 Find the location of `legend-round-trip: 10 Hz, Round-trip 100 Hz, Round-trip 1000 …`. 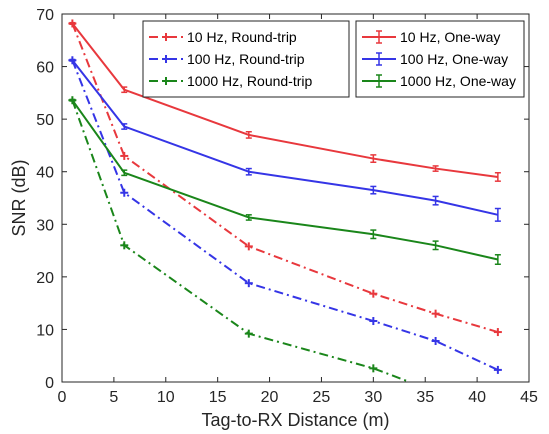

legend-round-trip: 10 Hz, Round-trip 100 Hz, Round-trip 1000 … is located at coordinates (246, 59).